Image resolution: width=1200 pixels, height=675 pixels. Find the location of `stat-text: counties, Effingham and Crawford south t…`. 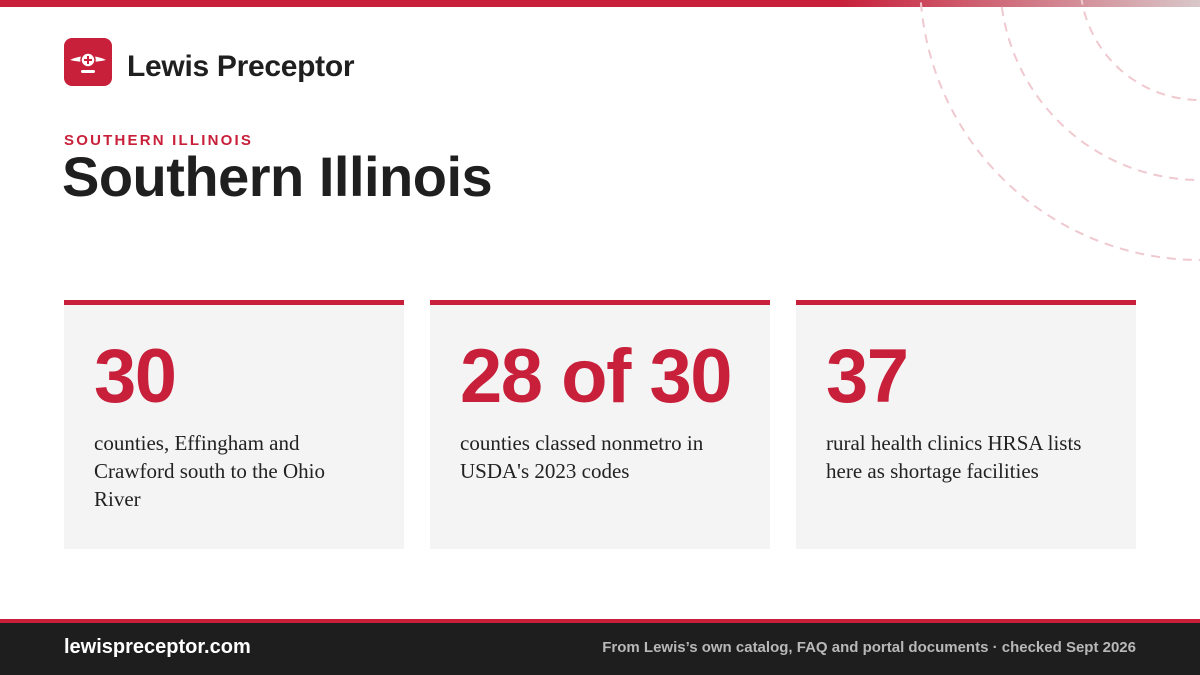

stat-text: counties, Effingham and Crawford south t… is located at coordinates (209, 471).